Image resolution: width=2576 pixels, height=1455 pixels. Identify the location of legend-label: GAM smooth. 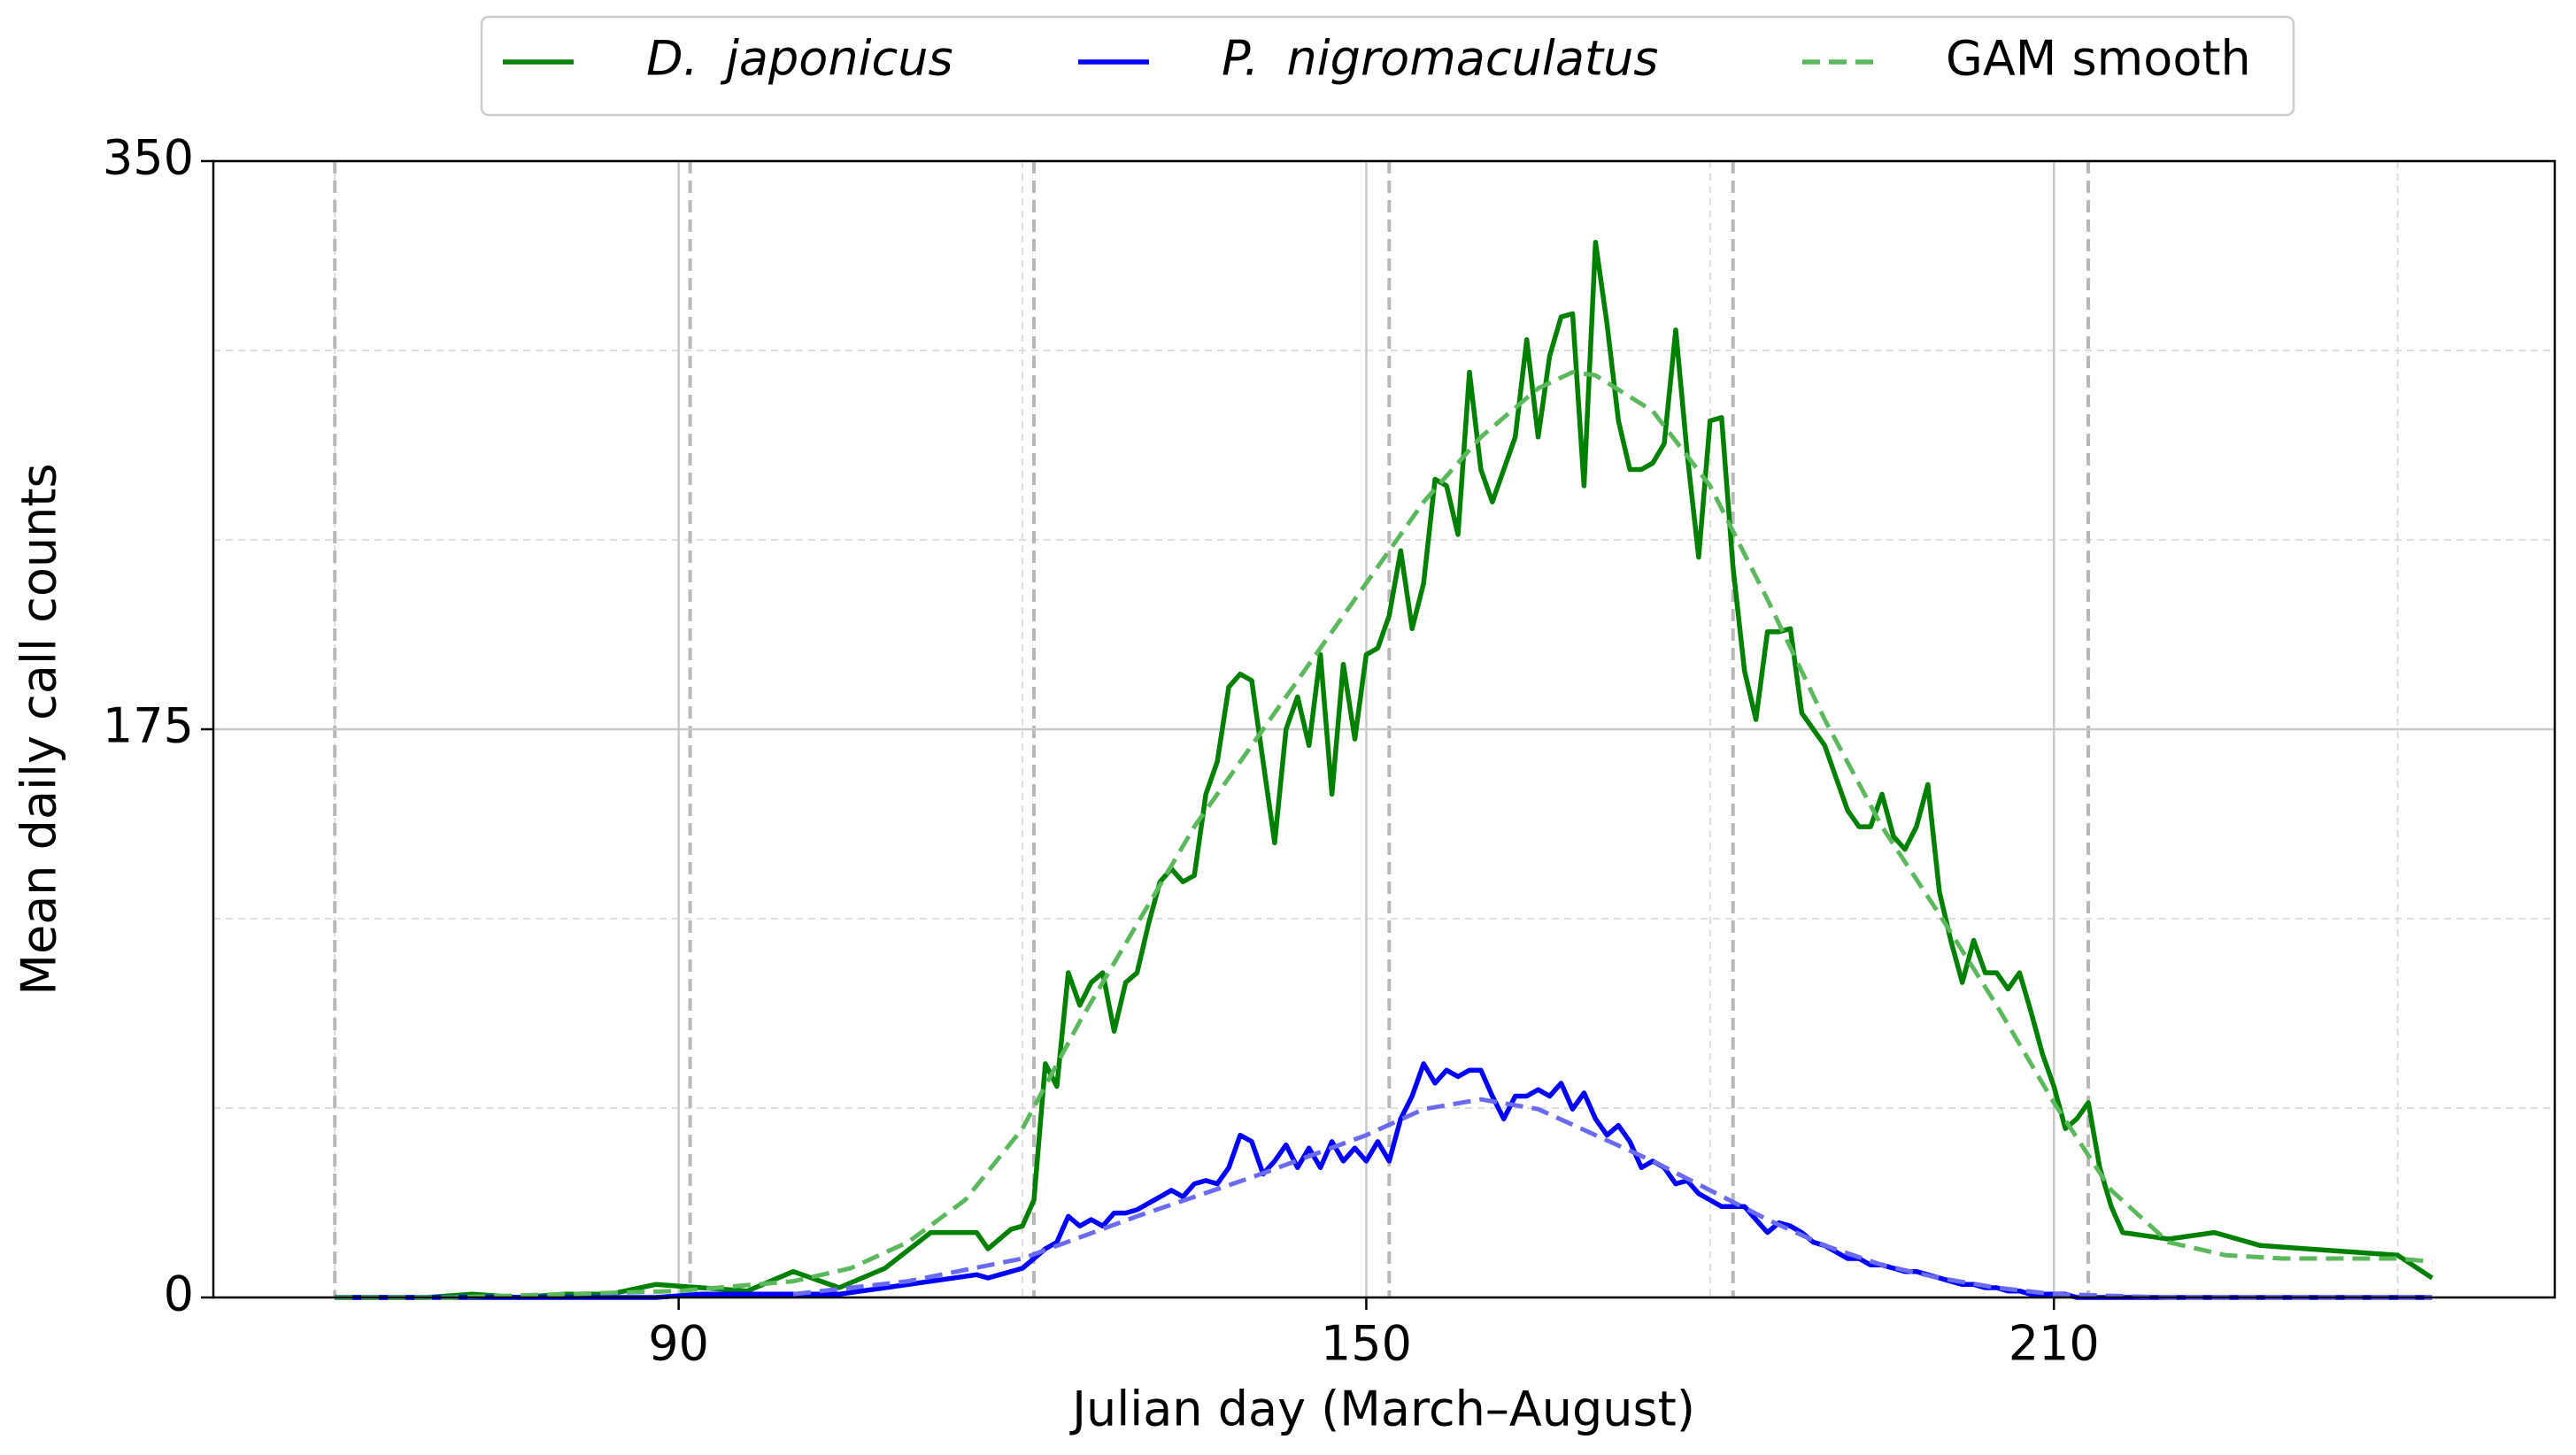
(2098, 59).